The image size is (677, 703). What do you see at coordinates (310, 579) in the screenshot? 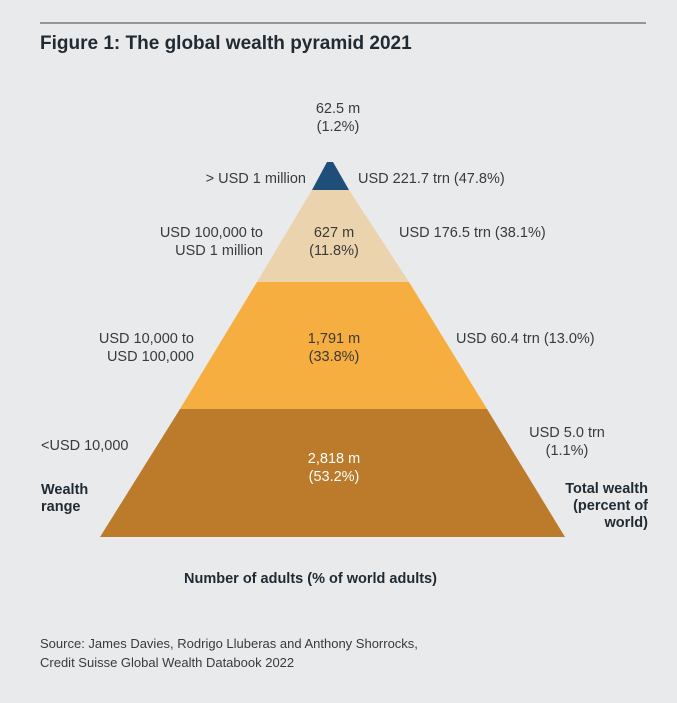
I see `adults-axis-label: Number of adults (% of world adults)` at bounding box center [310, 579].